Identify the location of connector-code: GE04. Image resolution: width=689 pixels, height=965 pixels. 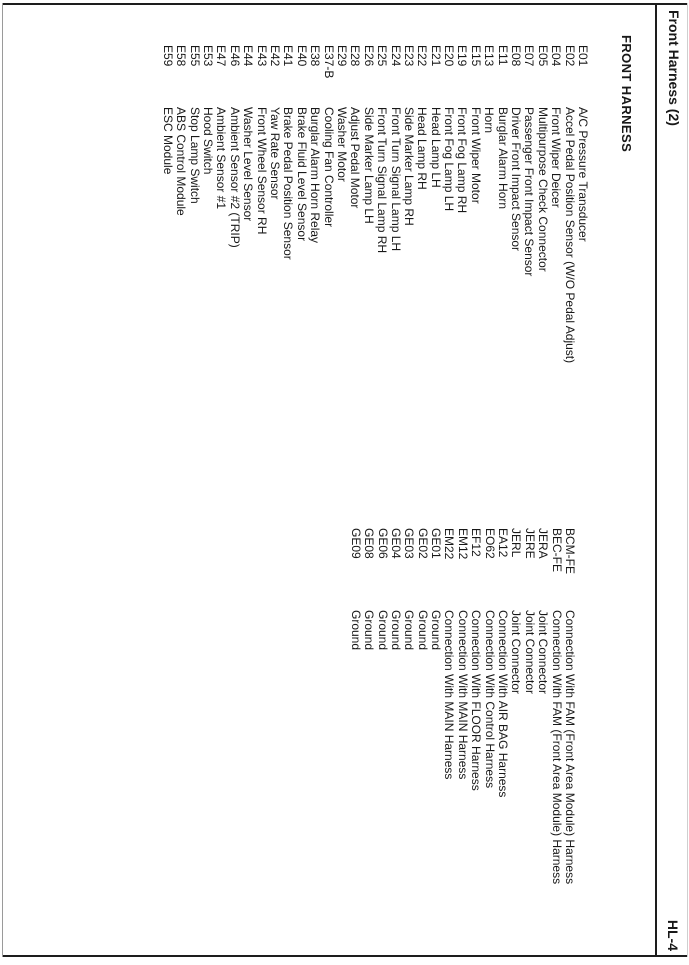
(395, 543).